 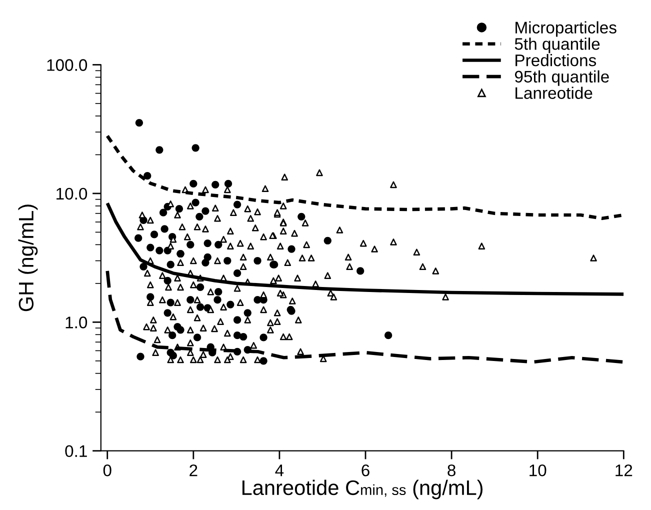 I want to click on x-tick-label: 0, so click(x=107, y=470).